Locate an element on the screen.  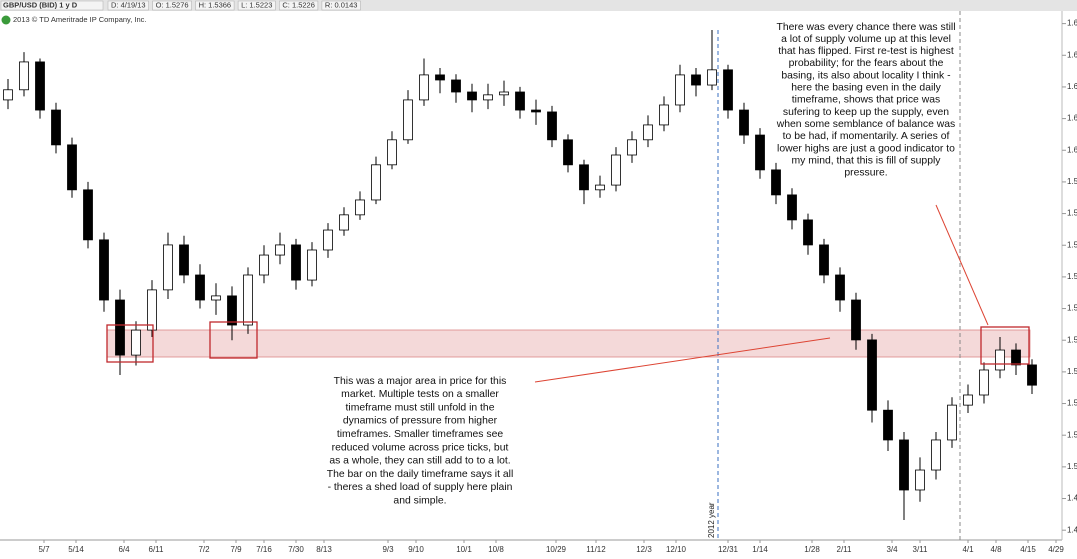
callout-line is located at coordinates (962, 265).